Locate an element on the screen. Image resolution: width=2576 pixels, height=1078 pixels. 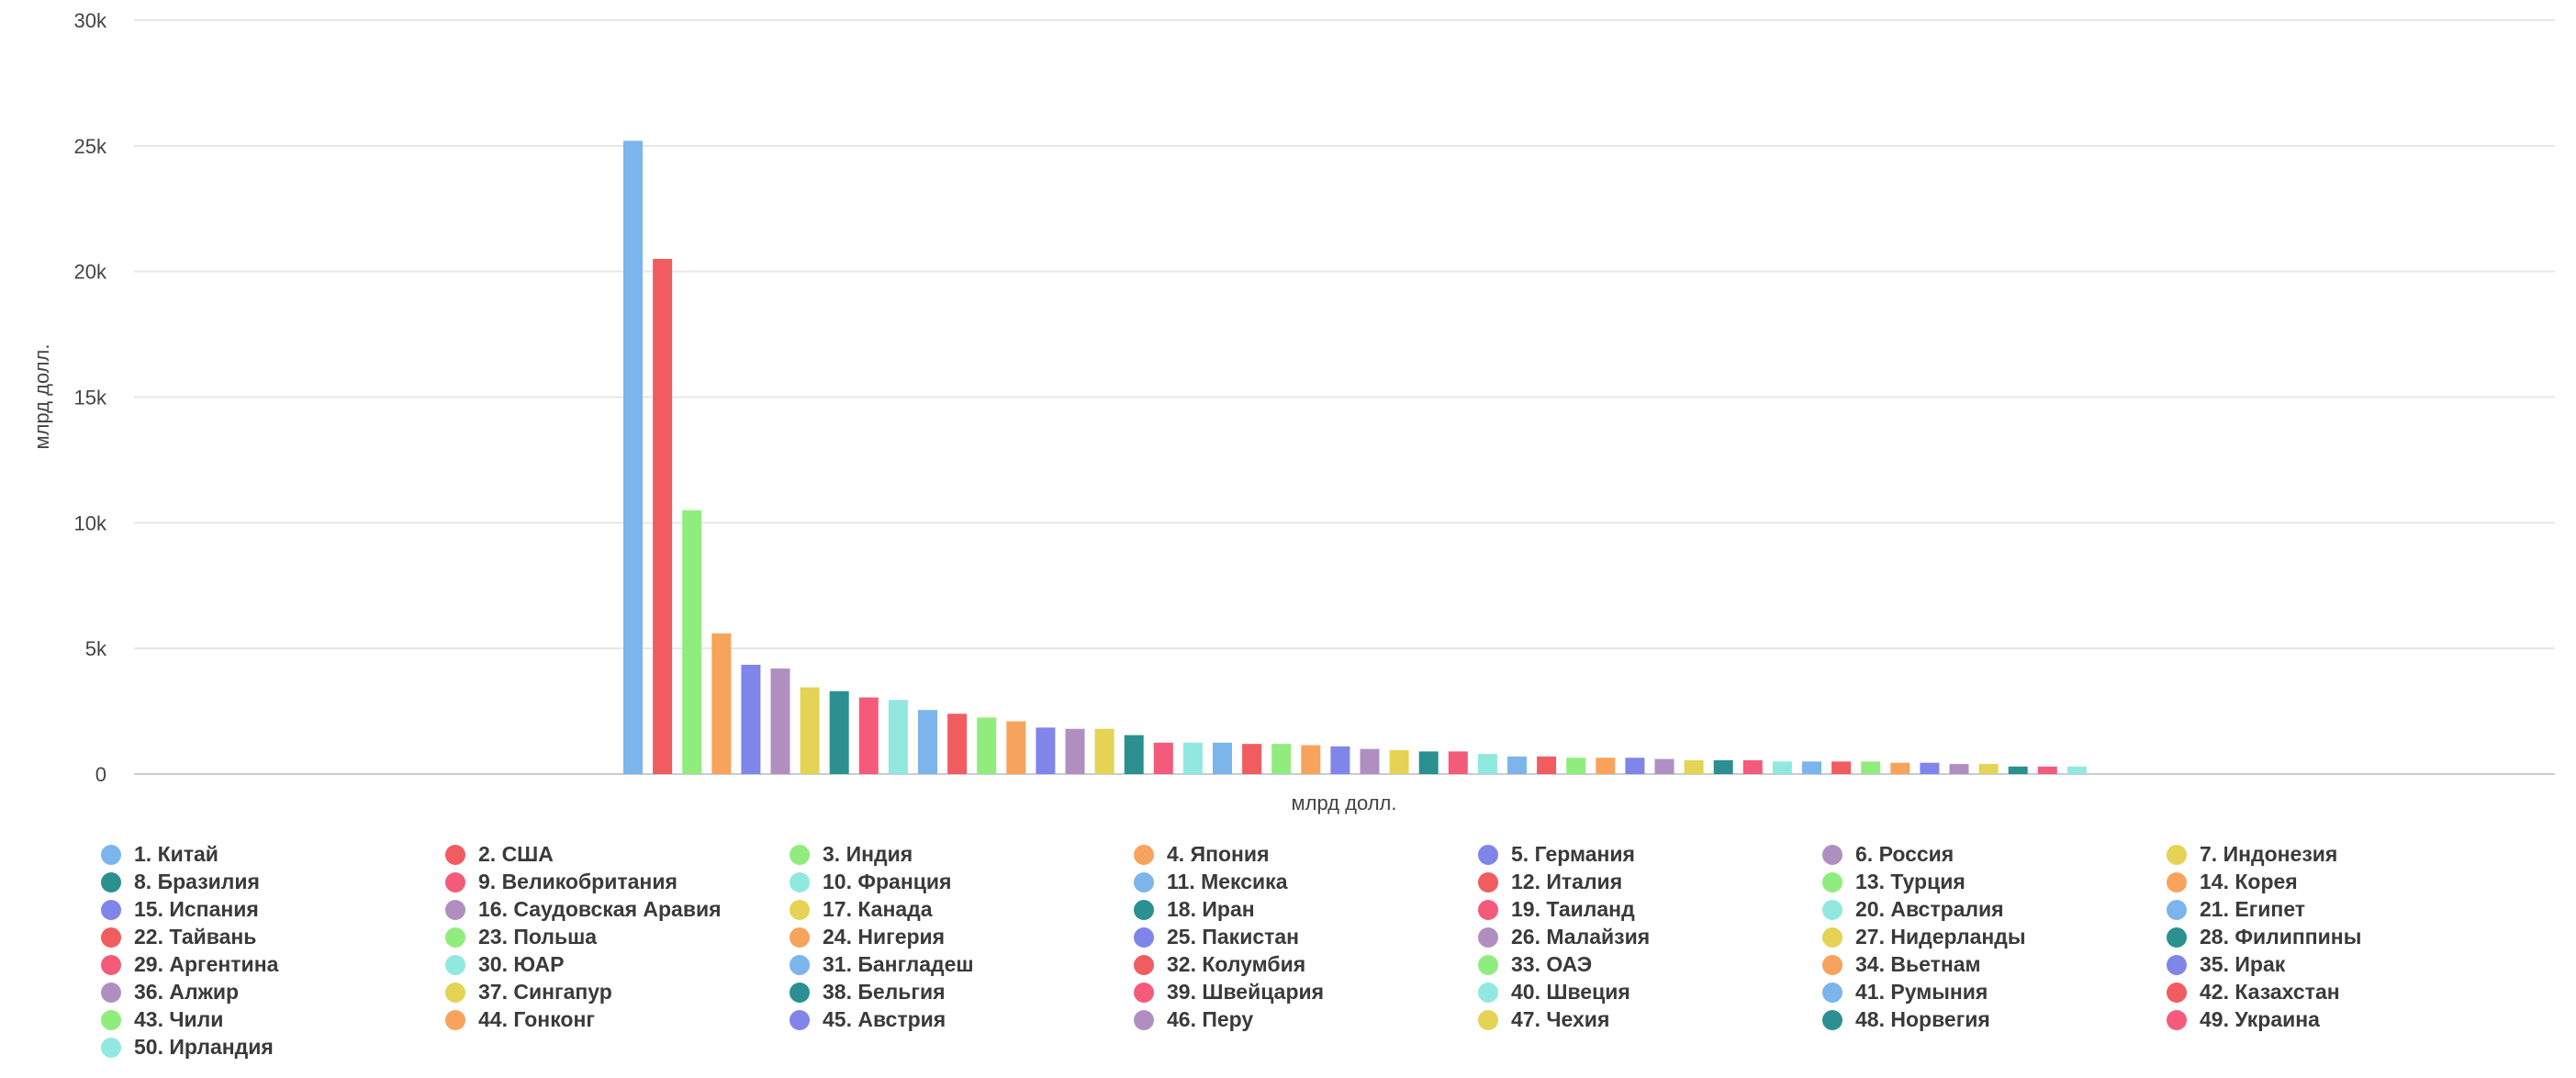
legend-item: 40. Швеция is located at coordinates (1650, 992).